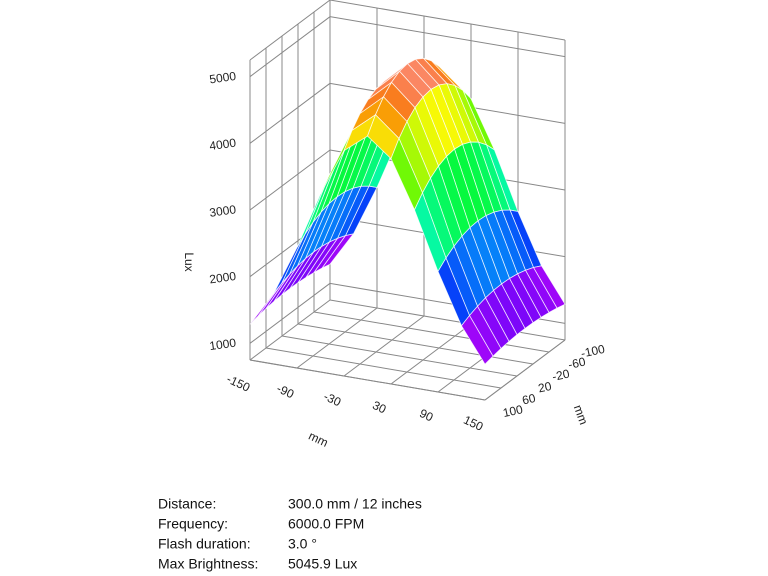 This screenshot has width=768, height=576. Describe the element at coordinates (222, 78) in the screenshot. I see `z-tick-label: 5000` at that location.